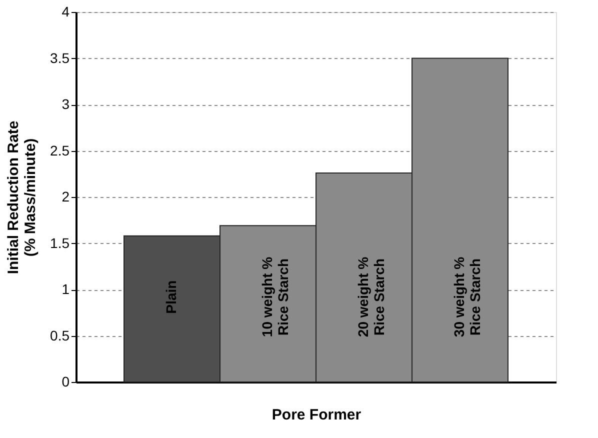  What do you see at coordinates (60, 58) in the screenshot?
I see `y-tick-label: 3.5` at bounding box center [60, 58].